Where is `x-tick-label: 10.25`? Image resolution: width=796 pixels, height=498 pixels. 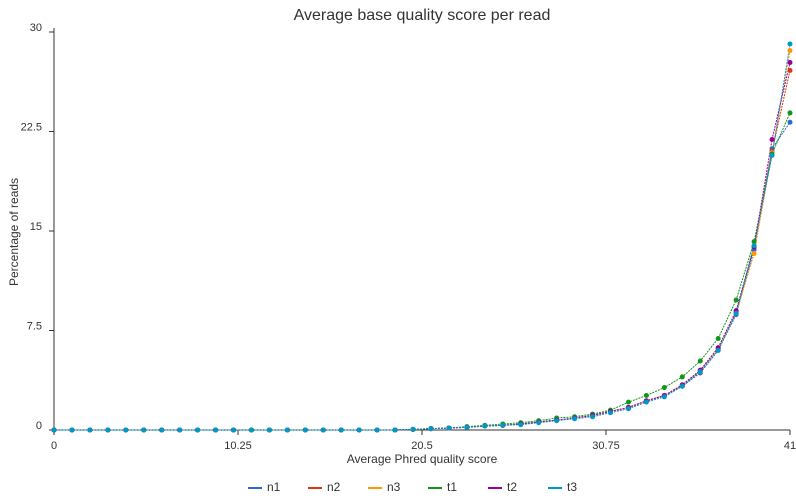 x-tick-label: 10.25 is located at coordinates (238, 446).